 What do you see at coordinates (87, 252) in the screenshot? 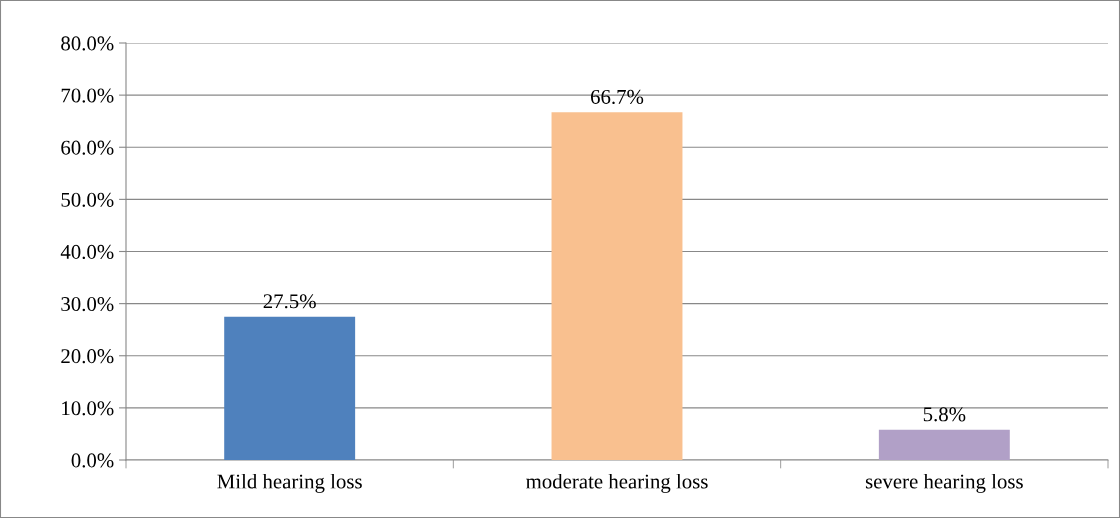
I see `y-tick-label: 40.0%` at bounding box center [87, 252].